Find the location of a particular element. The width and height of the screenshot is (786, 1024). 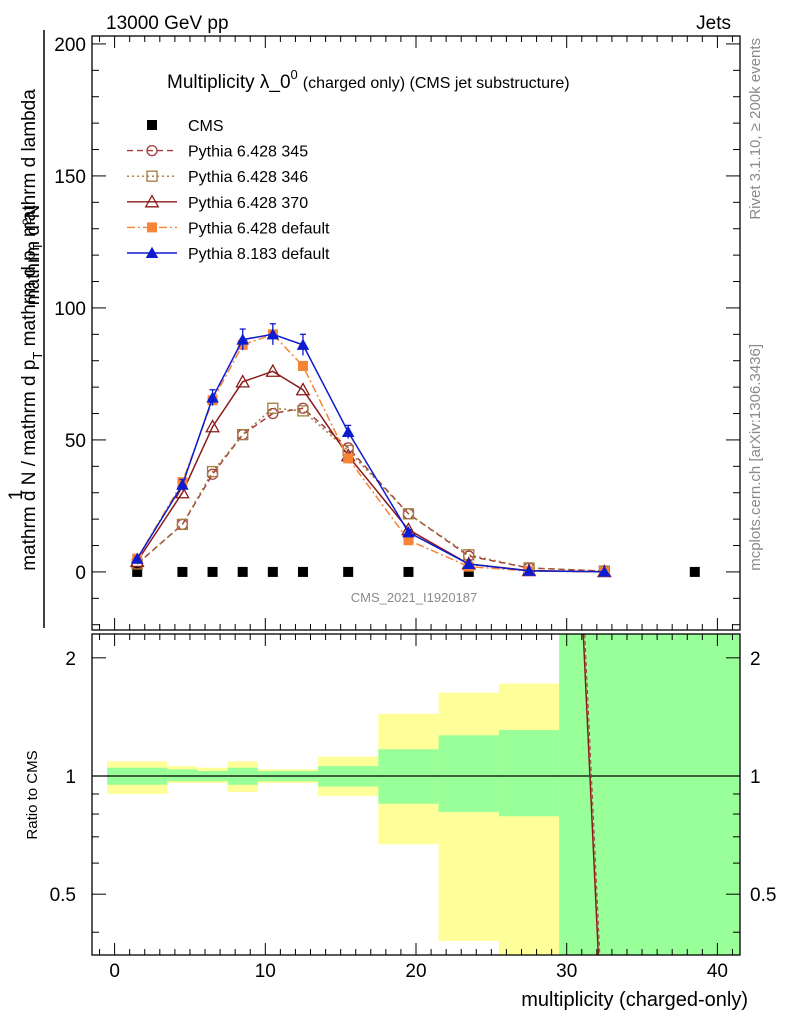

legend-item: Pythia 6.428 default is located at coordinates (228, 228).